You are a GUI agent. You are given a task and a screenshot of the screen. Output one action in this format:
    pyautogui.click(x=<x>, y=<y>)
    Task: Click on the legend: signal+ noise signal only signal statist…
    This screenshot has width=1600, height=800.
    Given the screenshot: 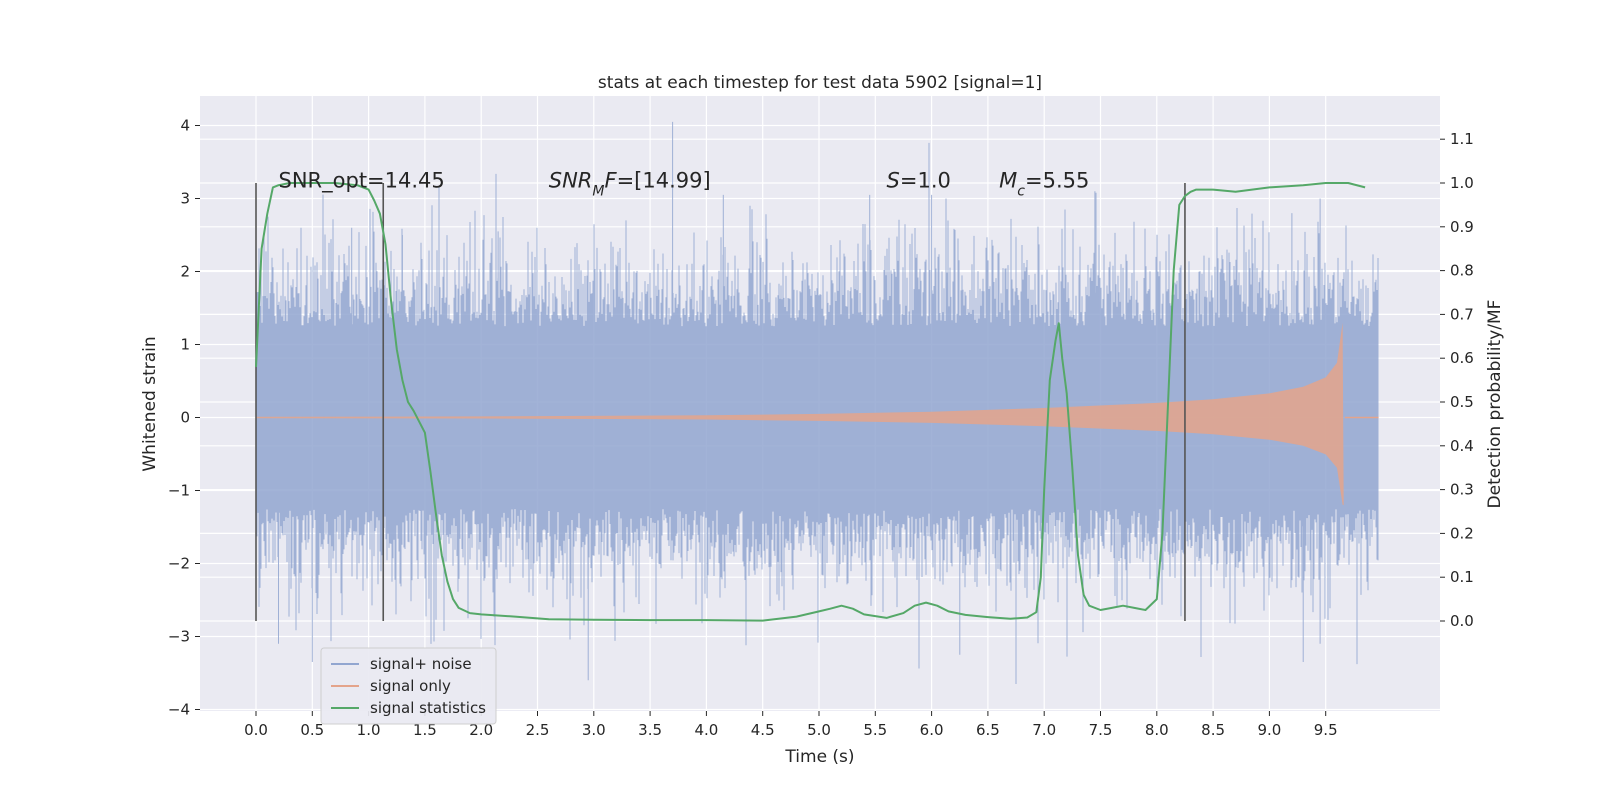 What is the action you would take?
    pyautogui.click(x=408, y=686)
    